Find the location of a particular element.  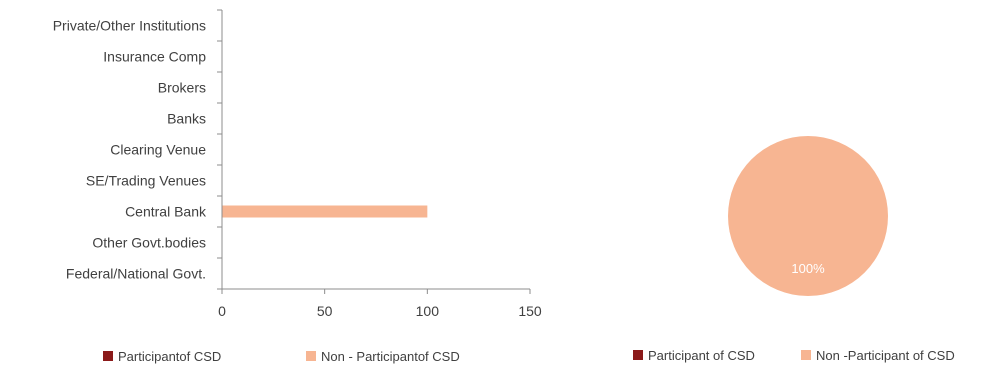

y-axis-ticks is located at coordinates (219, 149).